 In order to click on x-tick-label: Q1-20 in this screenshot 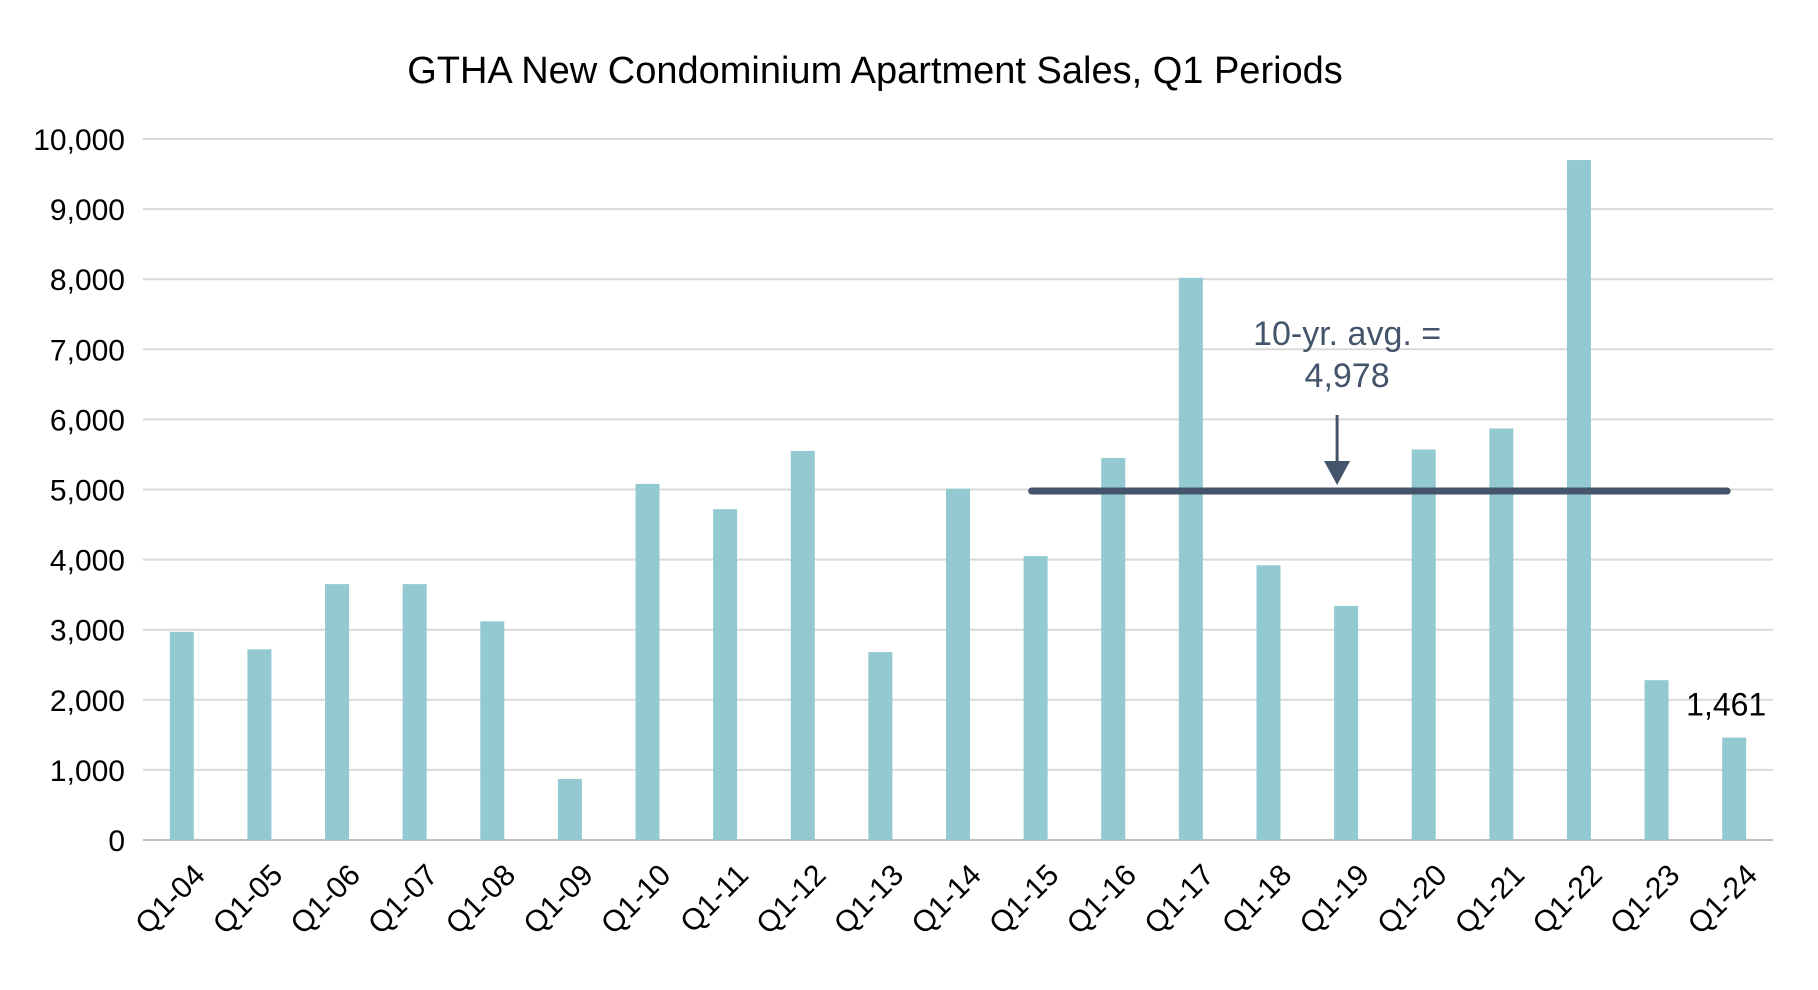, I will do `click(1412, 899)`.